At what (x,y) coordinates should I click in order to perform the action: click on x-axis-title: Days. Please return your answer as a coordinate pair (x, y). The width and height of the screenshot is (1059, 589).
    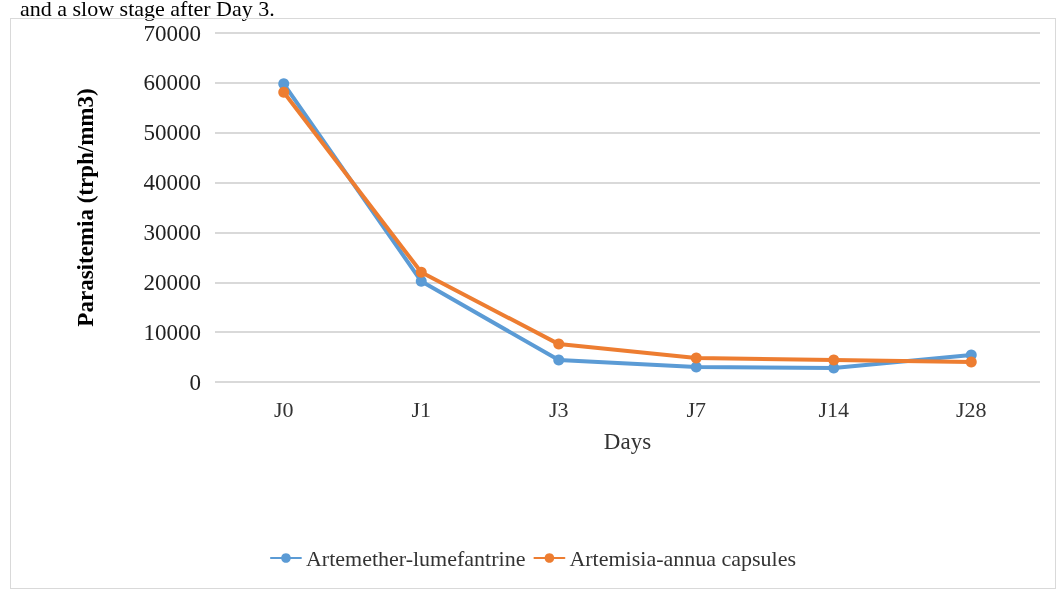
    Looking at the image, I should click on (627, 441).